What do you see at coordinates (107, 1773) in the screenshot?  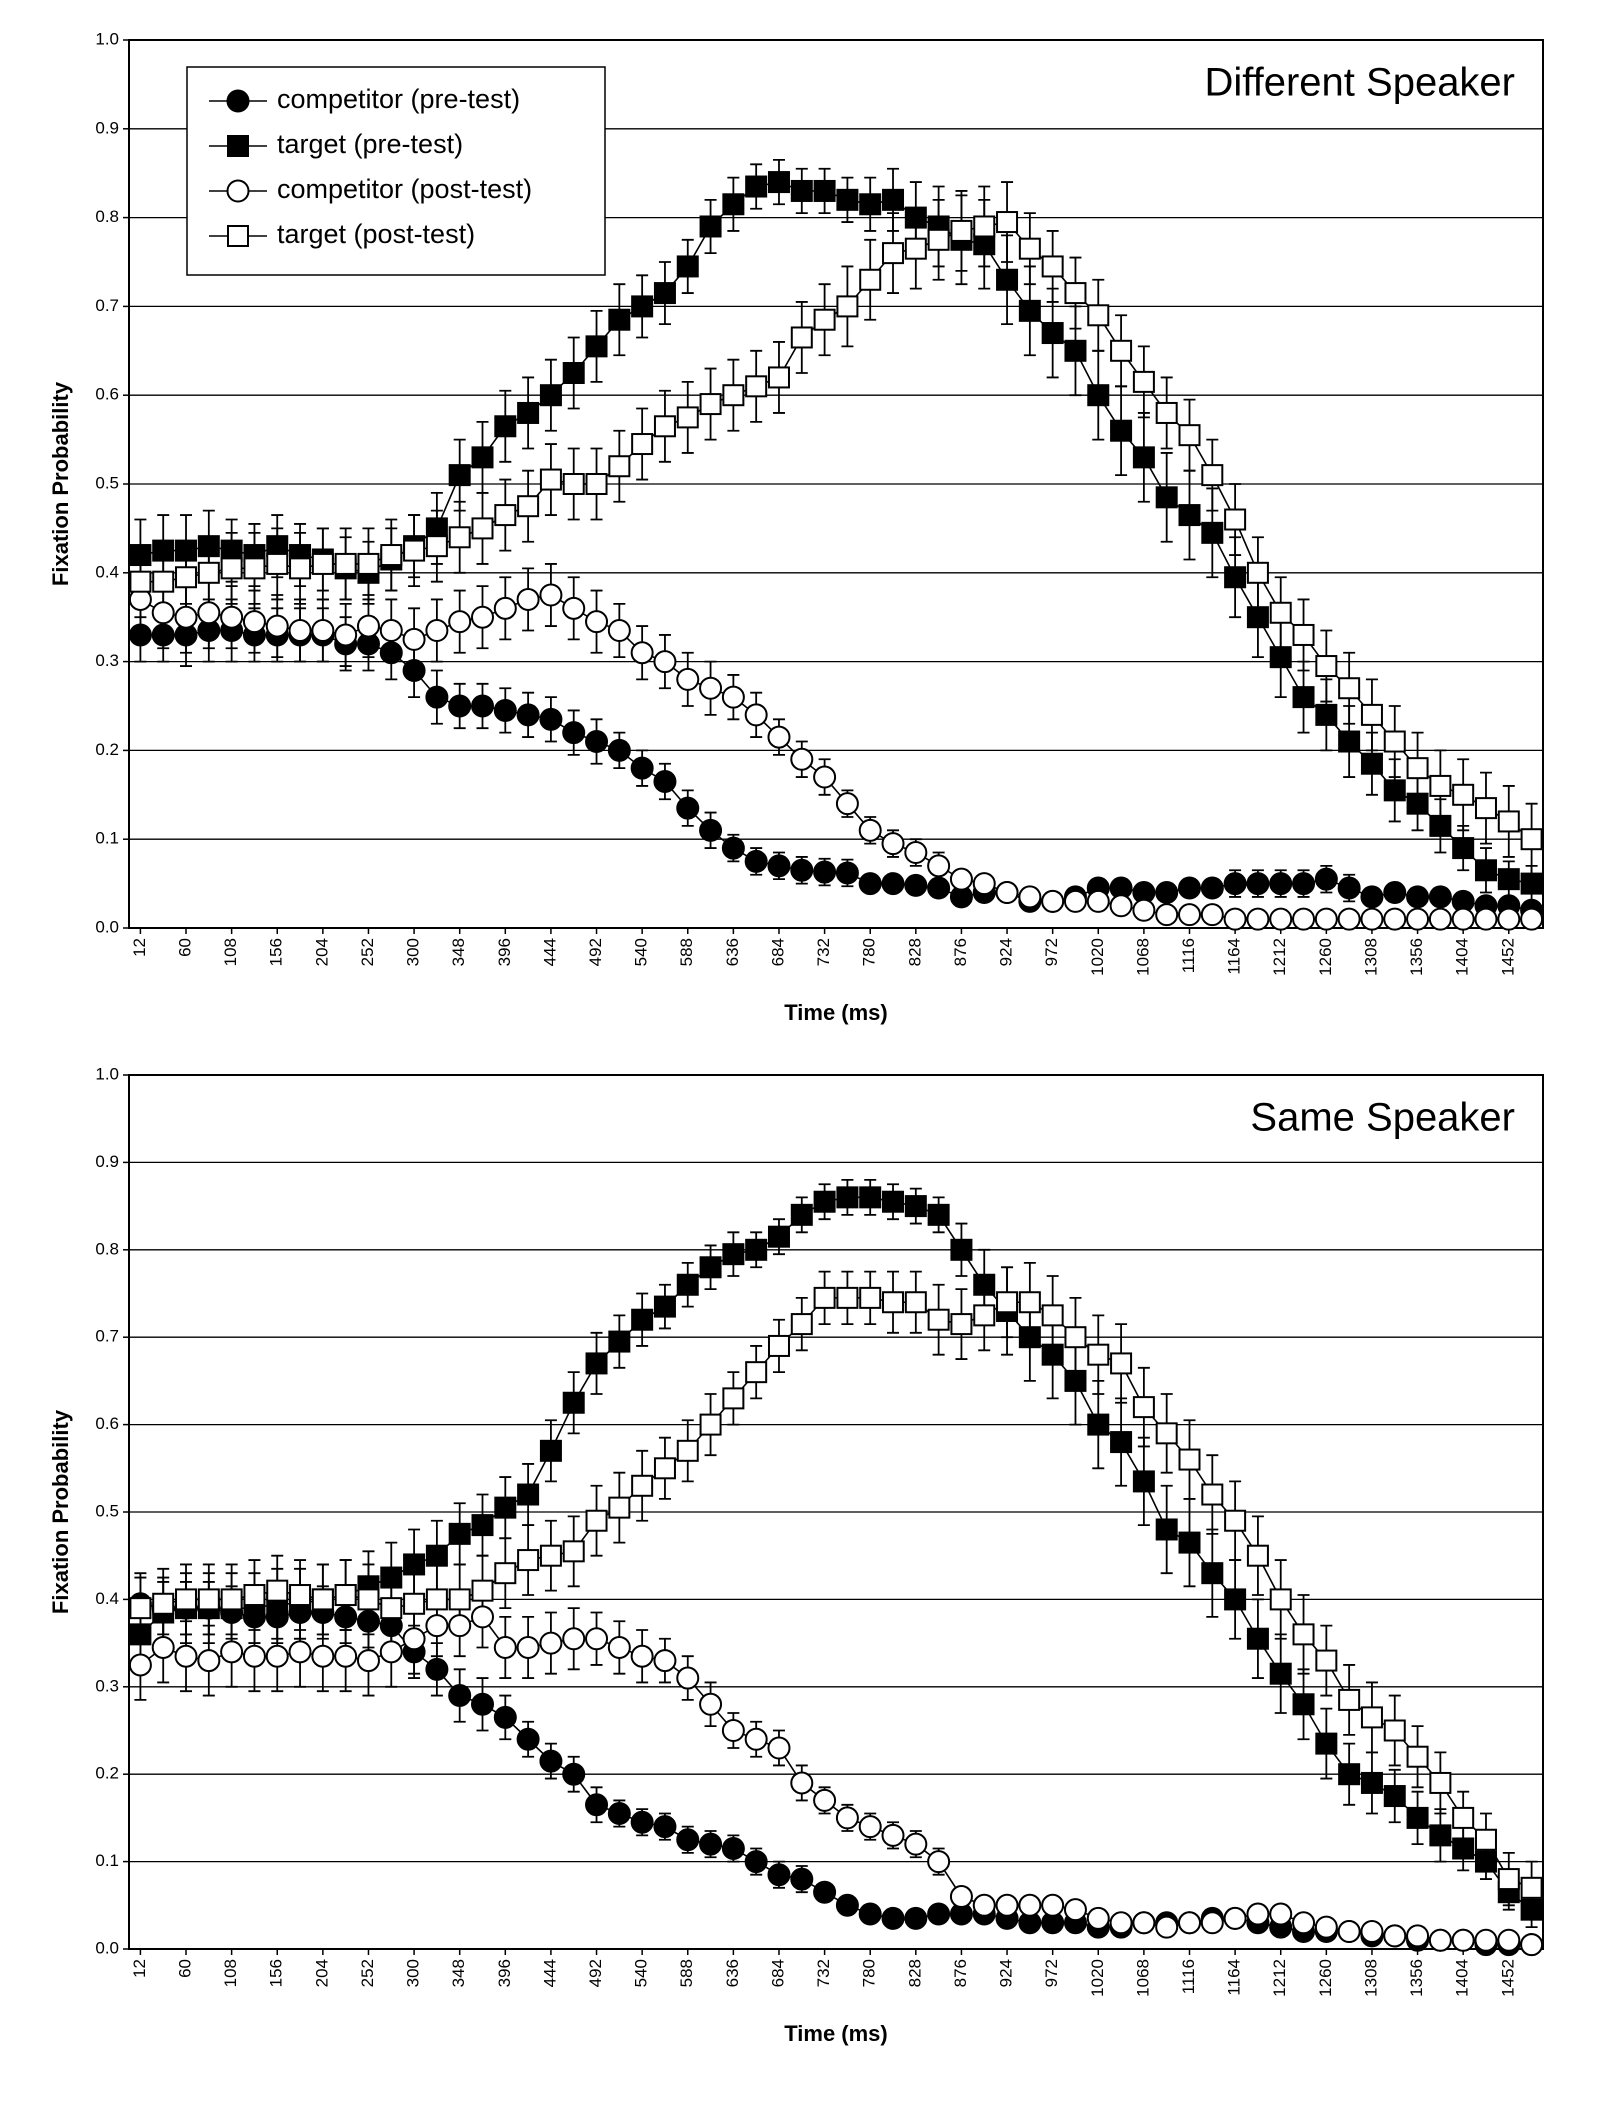 I see `y-tick-label: 0.2` at bounding box center [107, 1773].